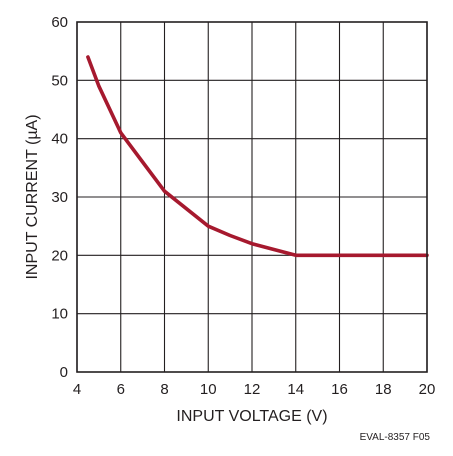 This screenshot has width=453, height=456. I want to click on y-tick-label: 30, so click(59, 197).